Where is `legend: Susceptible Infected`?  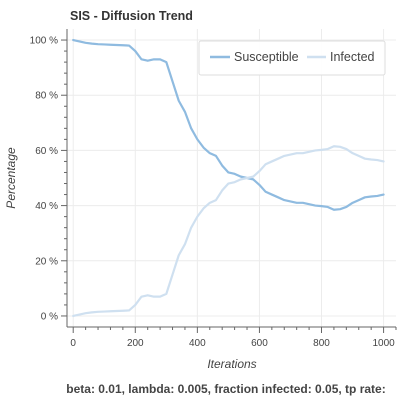 legend: Susceptible Infected is located at coordinates (292, 58).